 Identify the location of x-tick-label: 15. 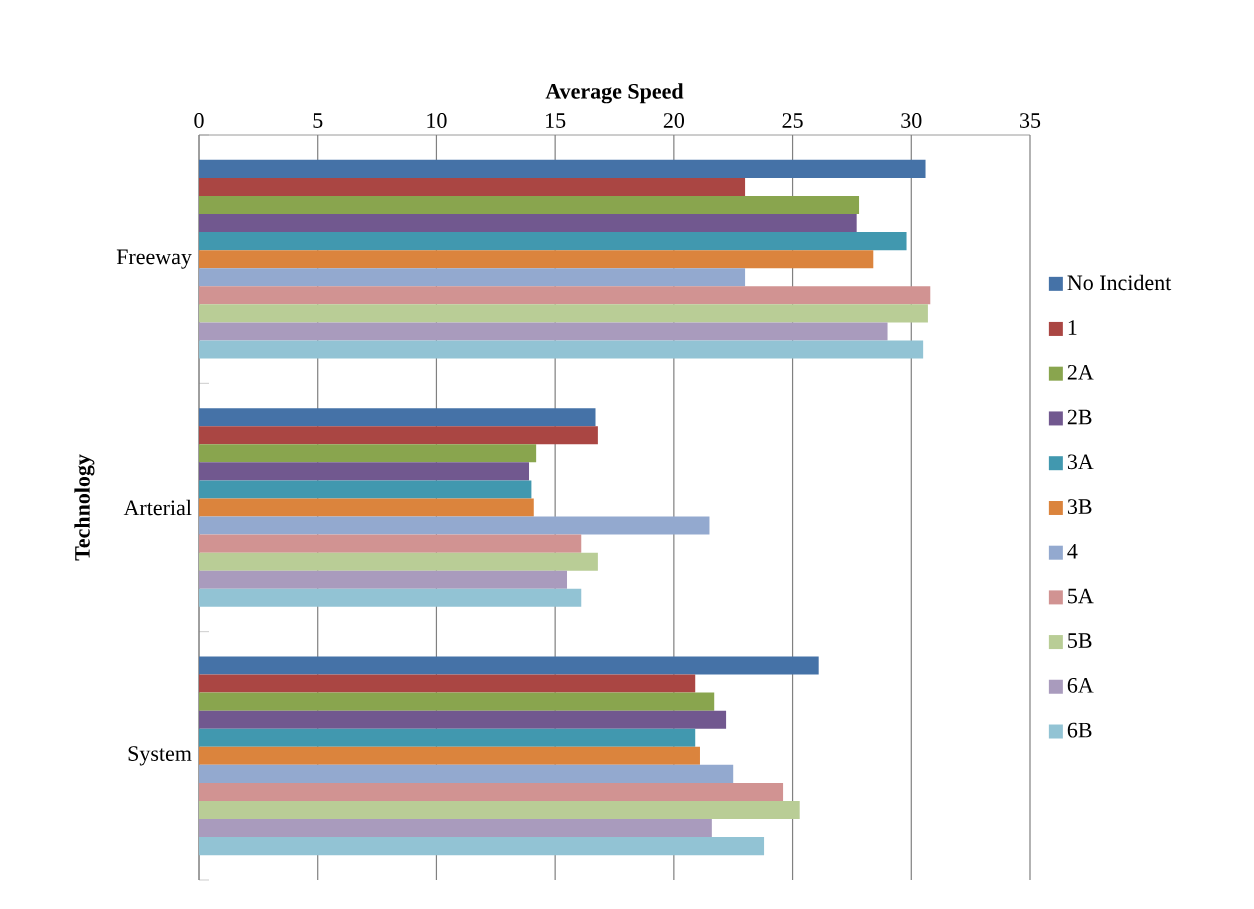
(556, 120).